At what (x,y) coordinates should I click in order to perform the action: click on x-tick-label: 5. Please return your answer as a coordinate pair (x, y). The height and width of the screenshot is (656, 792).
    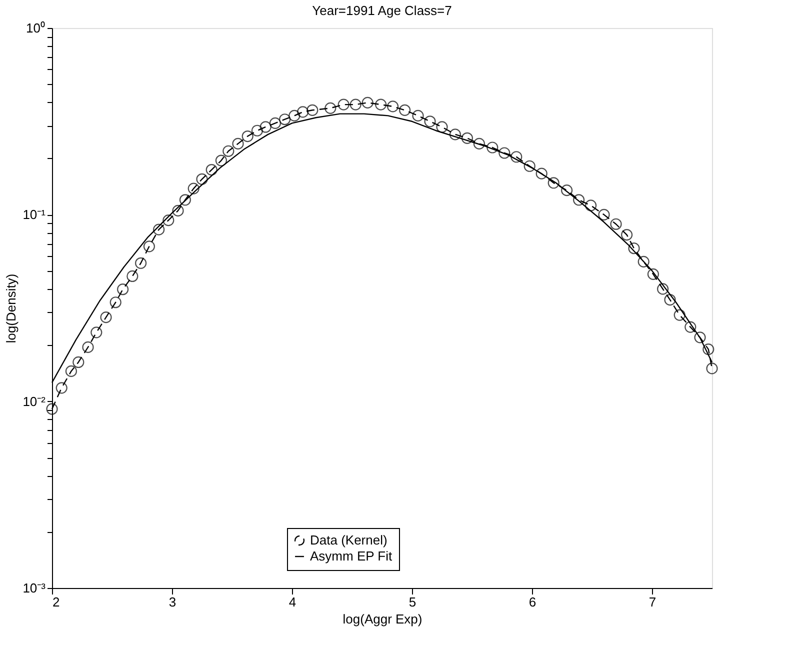
    Looking at the image, I should click on (412, 602).